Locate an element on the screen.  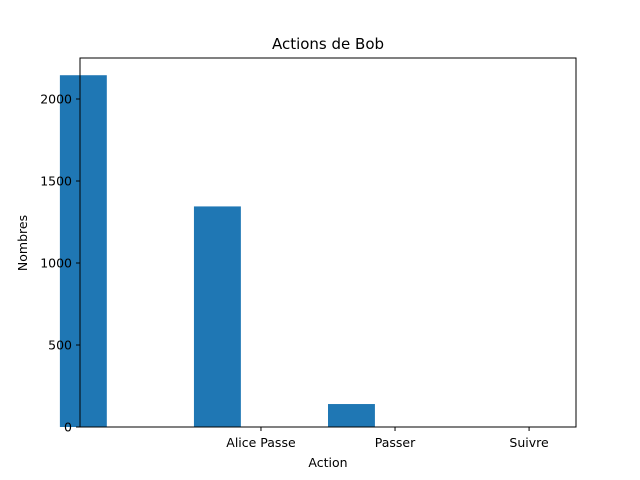
x-tick-label: Passer is located at coordinates (395, 442).